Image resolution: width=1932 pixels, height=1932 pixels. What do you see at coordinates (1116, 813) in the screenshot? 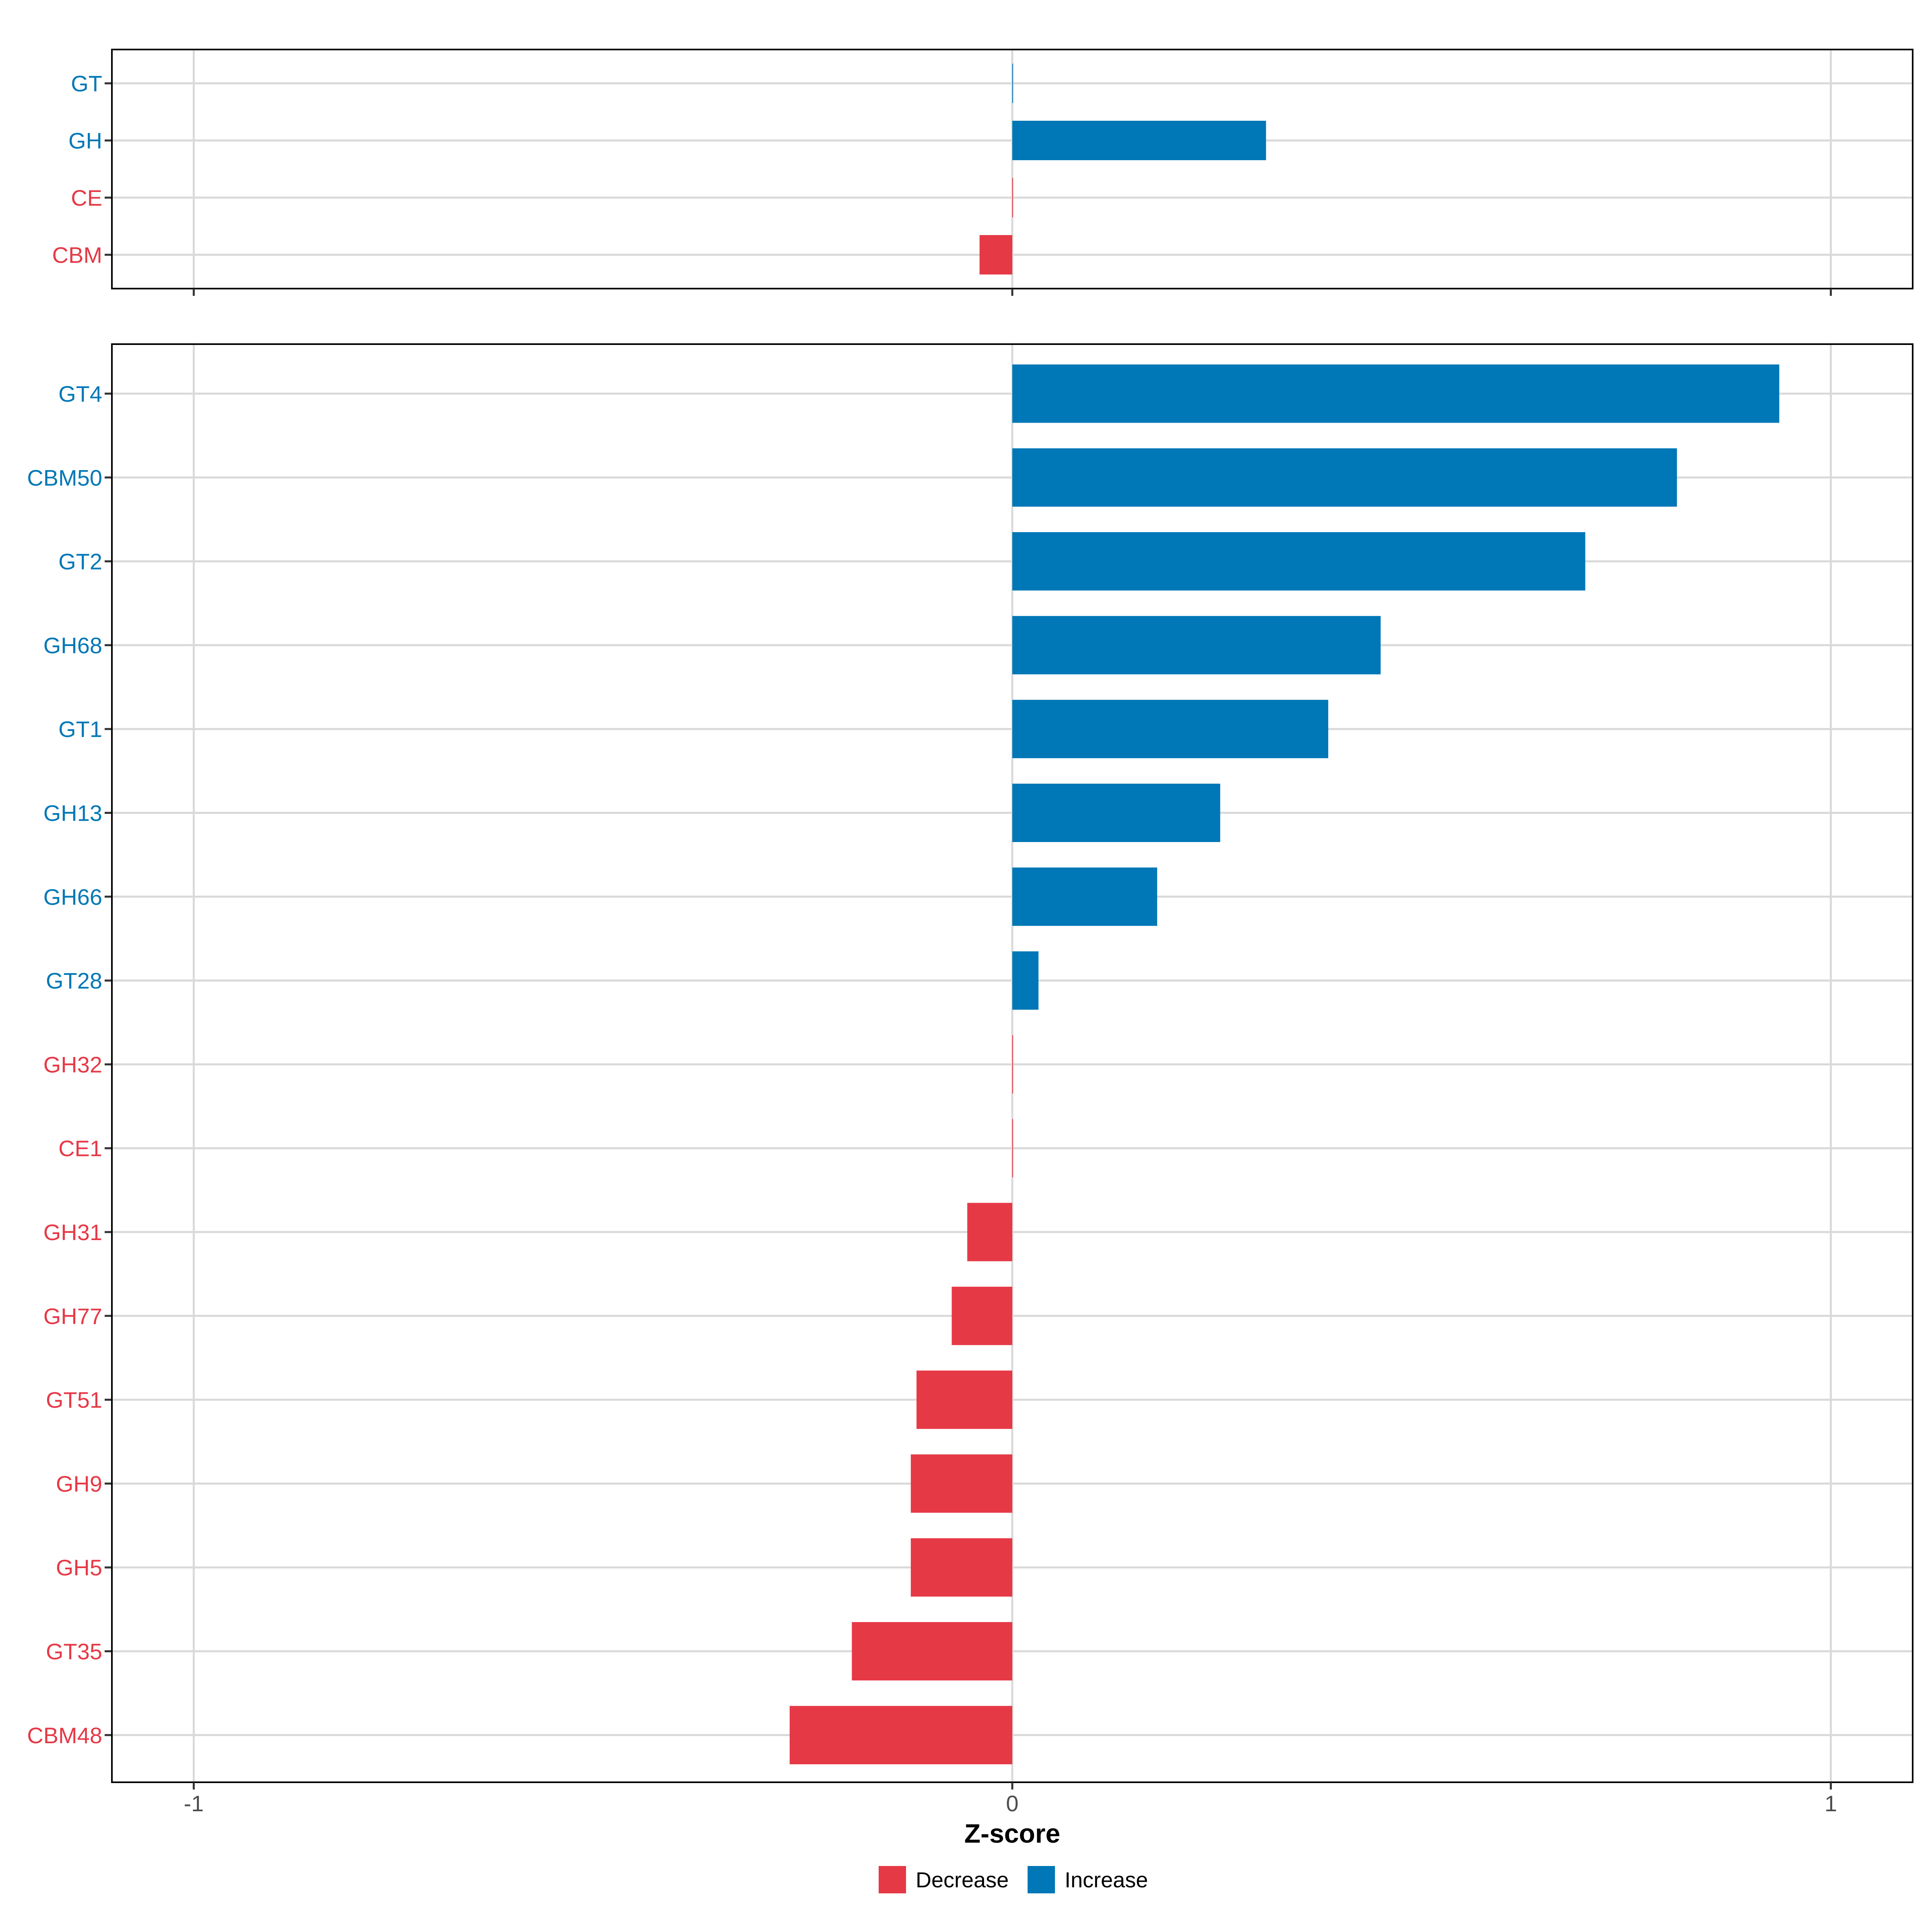
I see `bar-gh13` at bounding box center [1116, 813].